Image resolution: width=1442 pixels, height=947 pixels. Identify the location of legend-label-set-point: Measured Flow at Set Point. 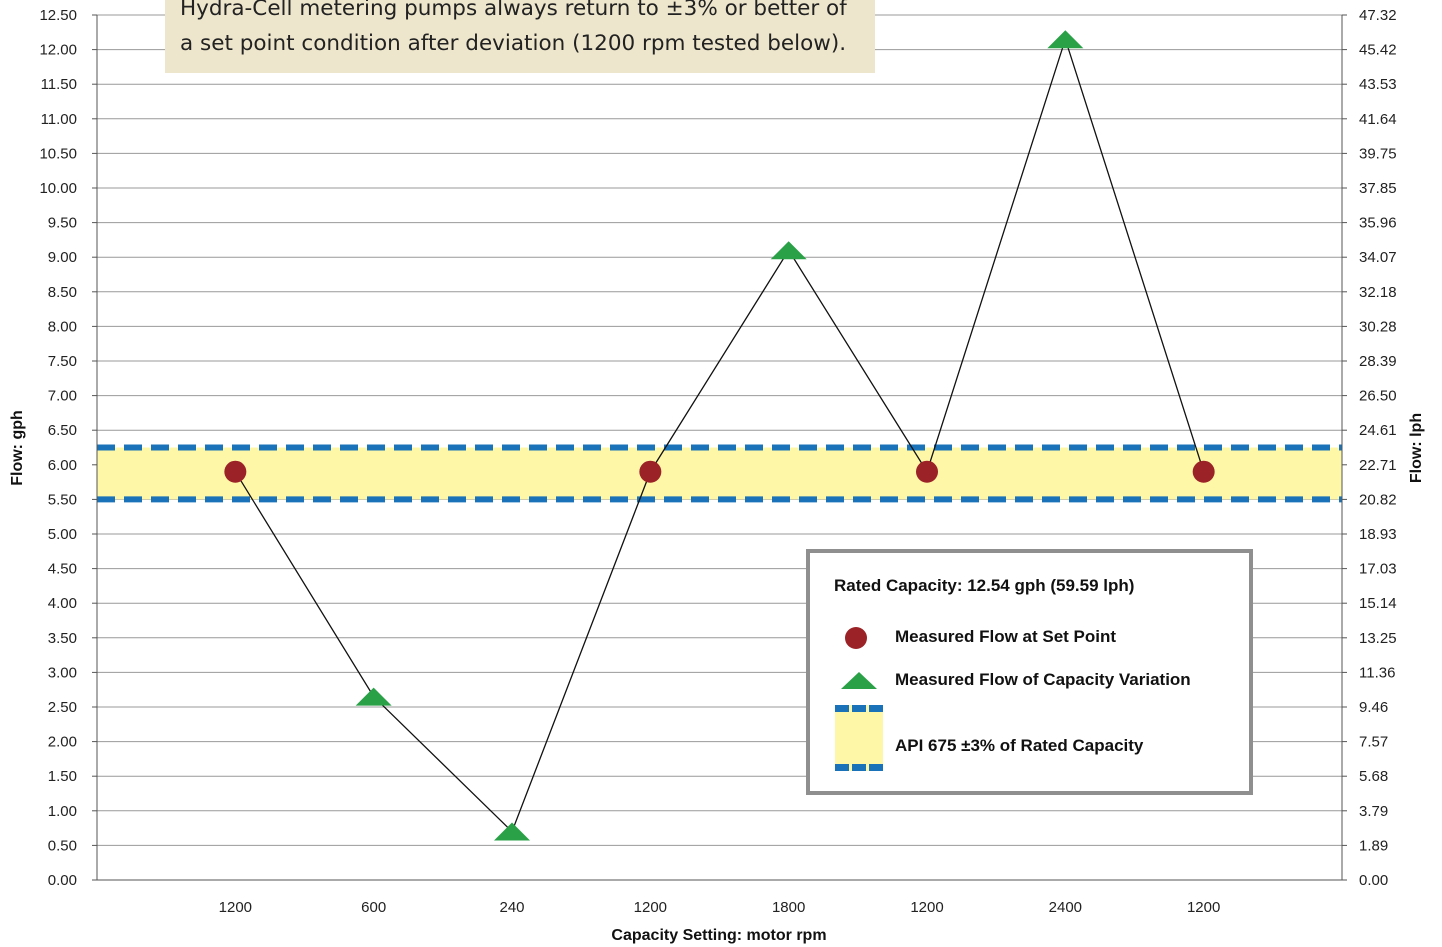
(1006, 636).